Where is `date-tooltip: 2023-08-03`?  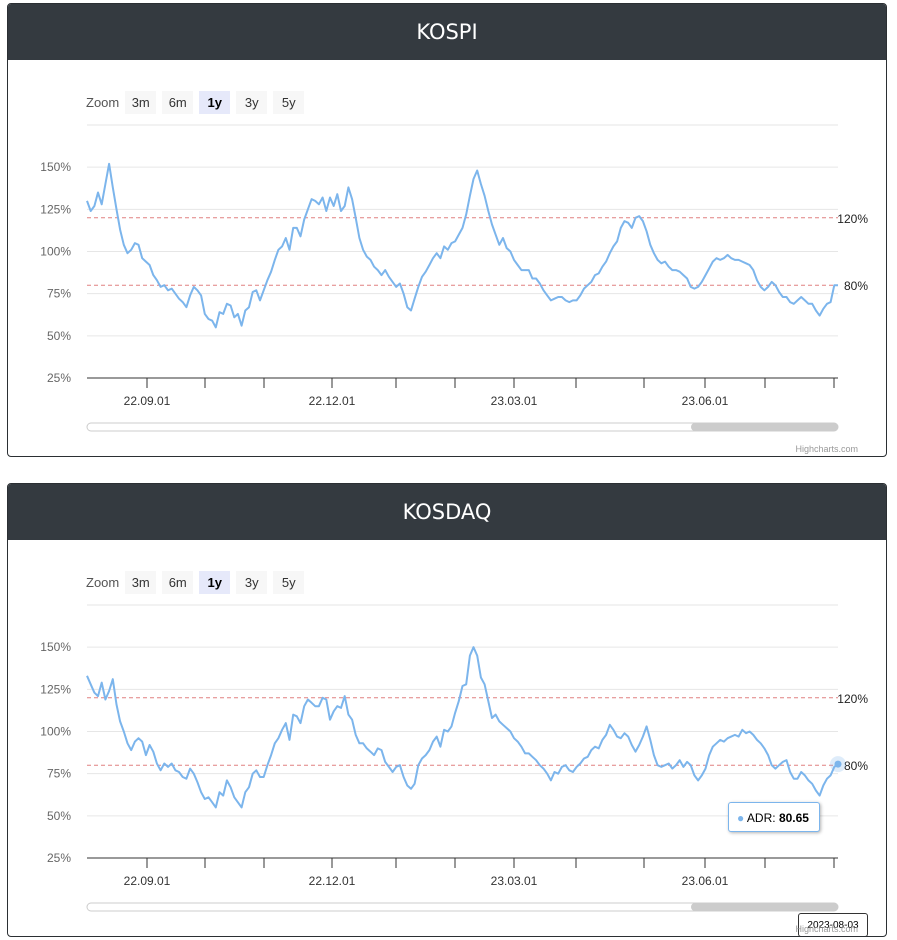 date-tooltip: 2023-08-03 is located at coordinates (833, 924).